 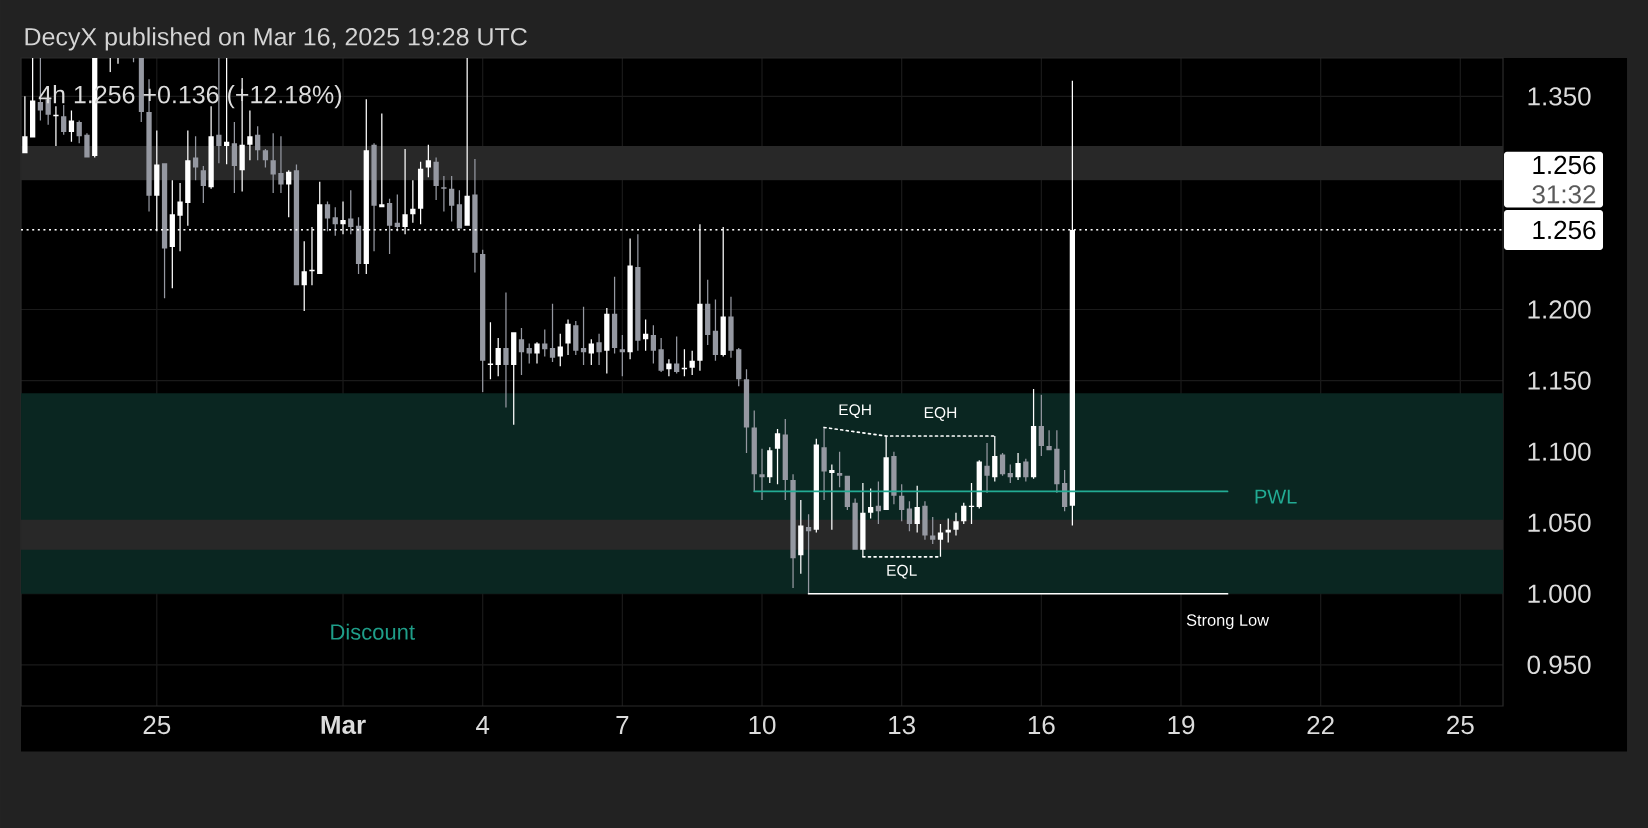 I want to click on y-tick-label: 1.200, so click(x=1559, y=309).